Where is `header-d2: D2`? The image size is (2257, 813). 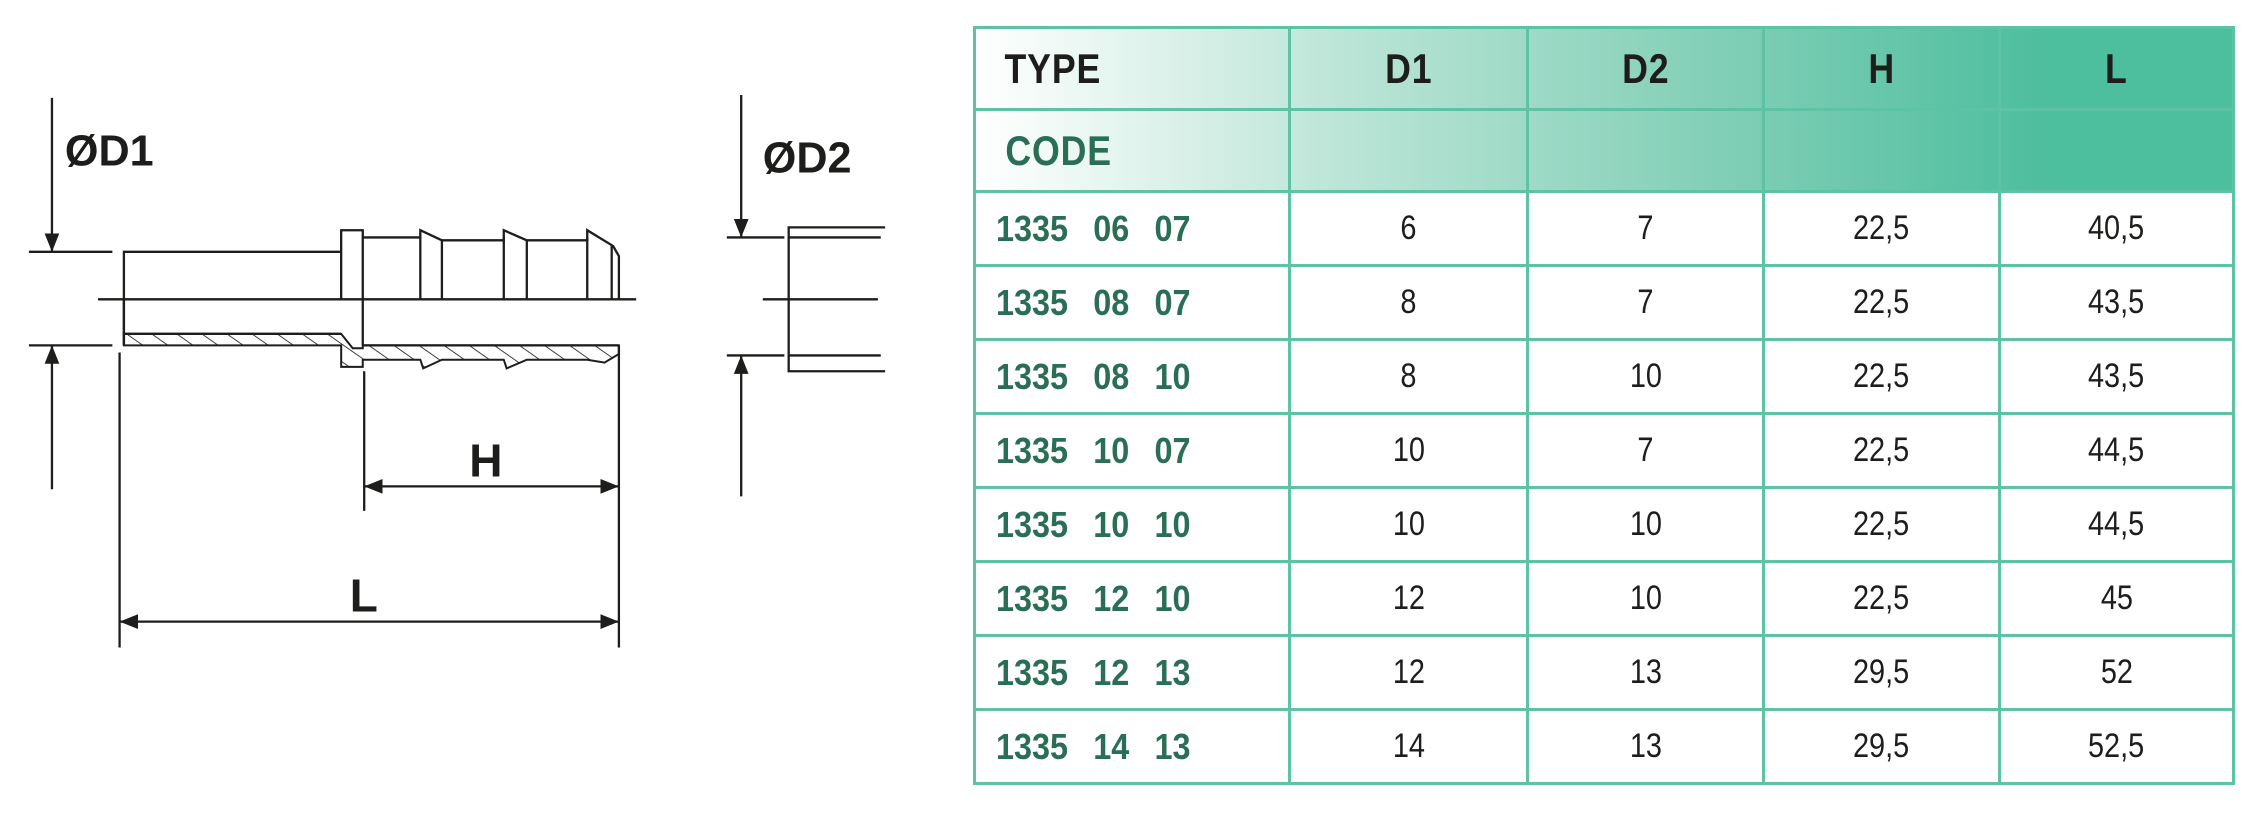 header-d2: D2 is located at coordinates (1645, 68).